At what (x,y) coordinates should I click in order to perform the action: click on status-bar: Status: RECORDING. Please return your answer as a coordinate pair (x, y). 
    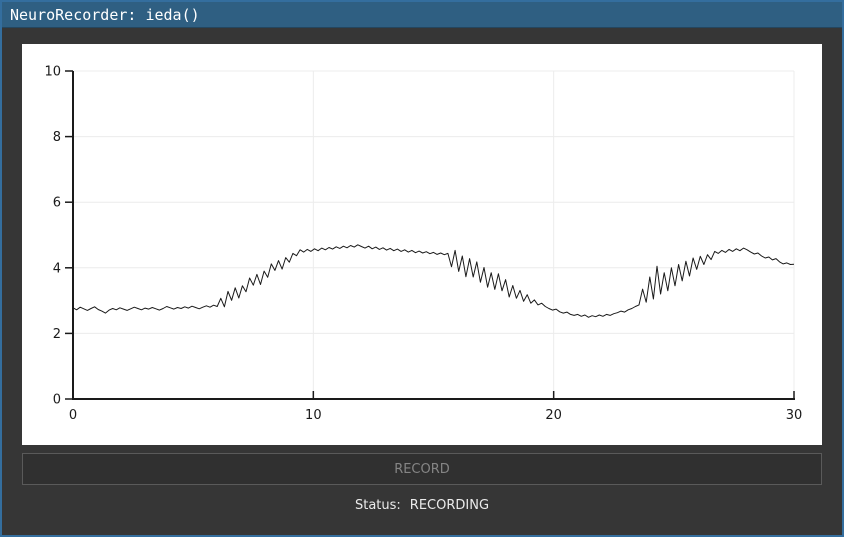
    Looking at the image, I should click on (422, 505).